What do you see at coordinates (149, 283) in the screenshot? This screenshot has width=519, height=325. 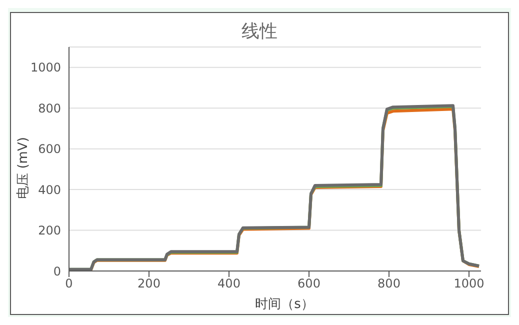 I see `x-tick-label: 200` at bounding box center [149, 283].